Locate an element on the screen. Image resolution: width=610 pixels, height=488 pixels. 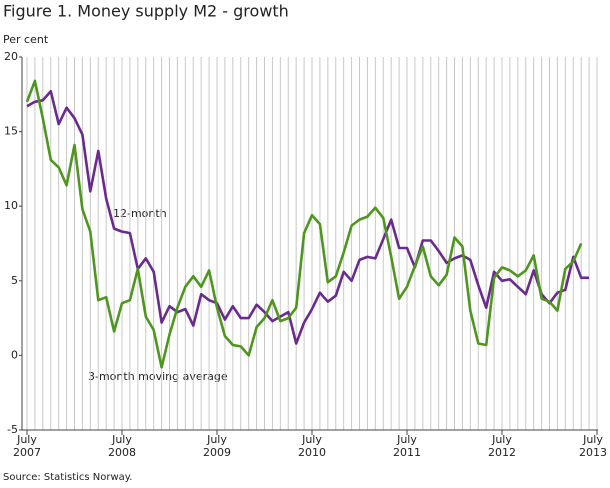
x-tick-label: July 2007 is located at coordinates (27, 446).